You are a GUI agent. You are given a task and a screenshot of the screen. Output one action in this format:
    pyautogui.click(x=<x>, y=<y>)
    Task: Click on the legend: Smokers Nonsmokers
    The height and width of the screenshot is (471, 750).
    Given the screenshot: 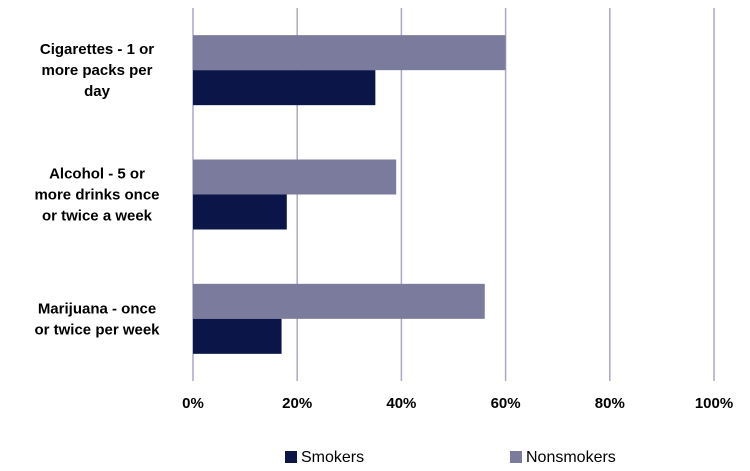 What is the action you would take?
    pyautogui.click(x=450, y=457)
    